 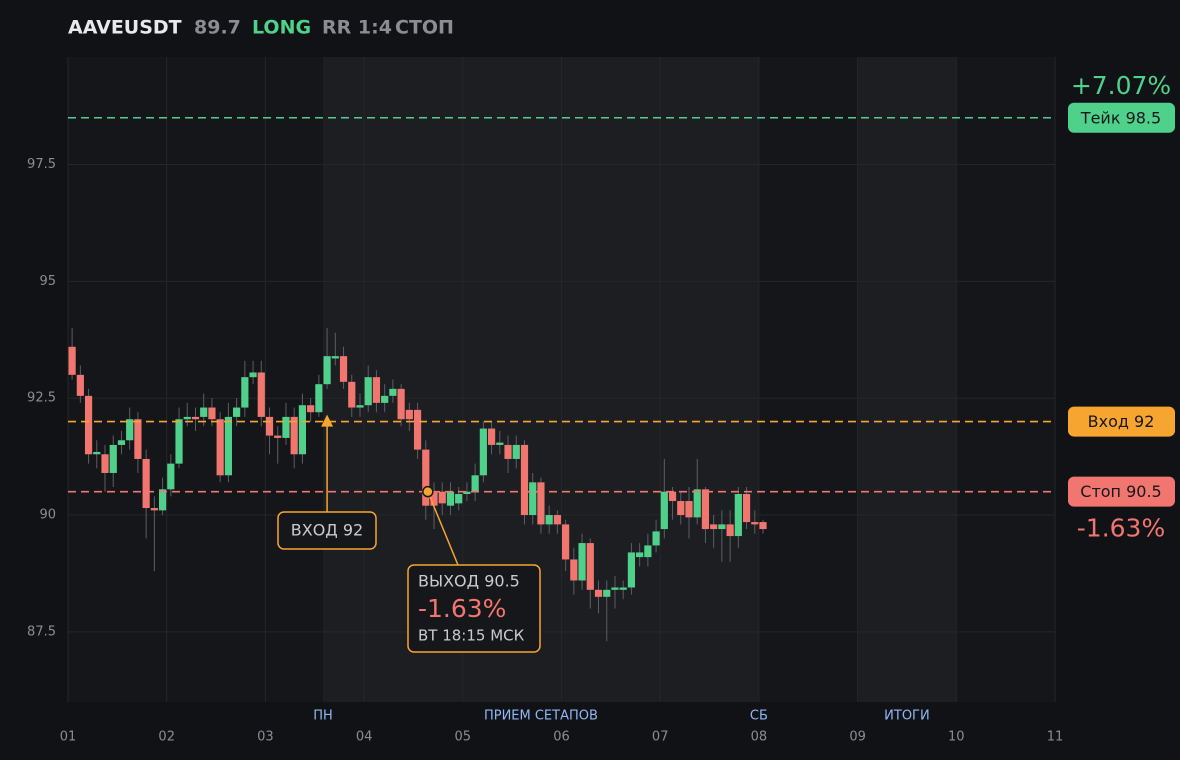 I want to click on session-label: ИТОГИ, so click(x=907, y=716).